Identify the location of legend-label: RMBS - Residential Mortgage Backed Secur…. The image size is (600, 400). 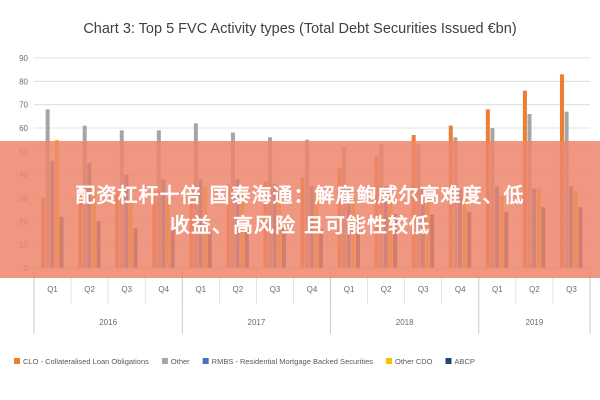
(293, 361).